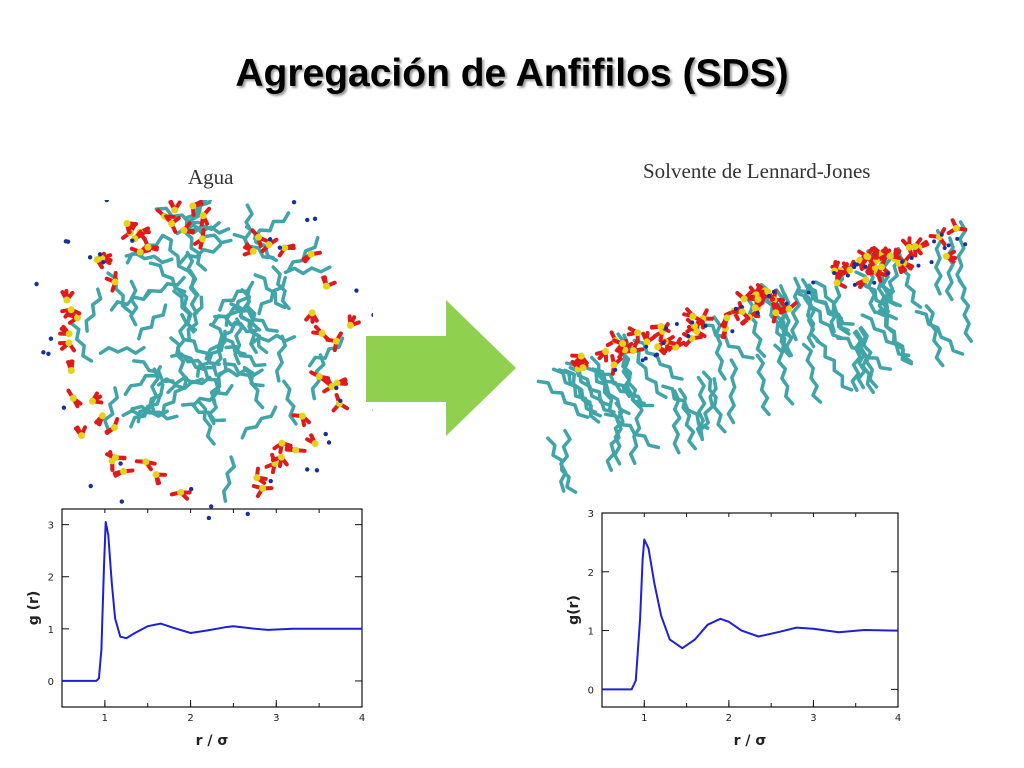  What do you see at coordinates (190, 718) in the screenshot?
I see `x-tick-label: 2` at bounding box center [190, 718].